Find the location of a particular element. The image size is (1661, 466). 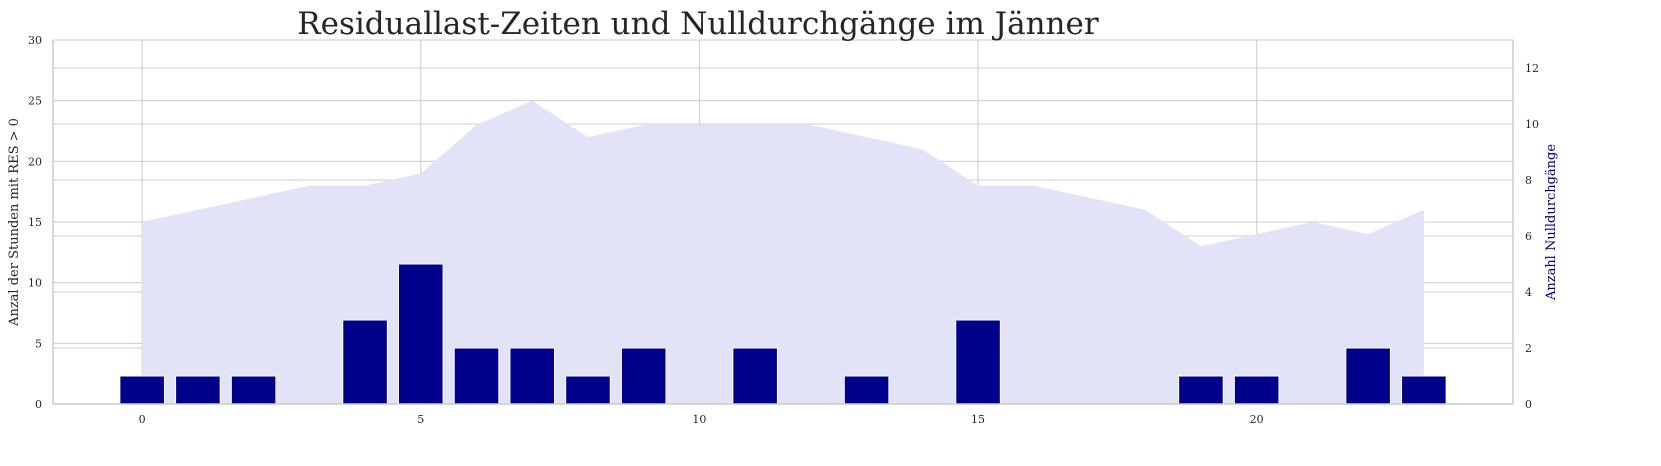

x-tick-label: 0 is located at coordinates (142, 419).